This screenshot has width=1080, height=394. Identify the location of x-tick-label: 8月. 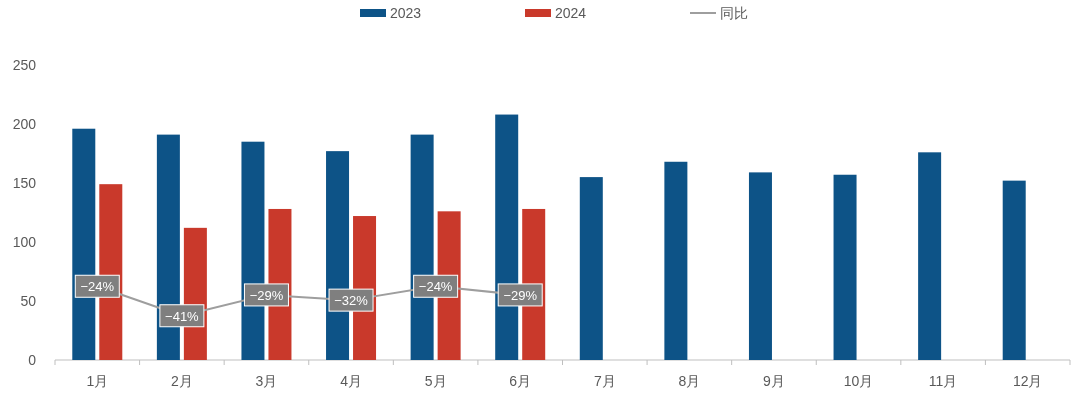
(689, 381).